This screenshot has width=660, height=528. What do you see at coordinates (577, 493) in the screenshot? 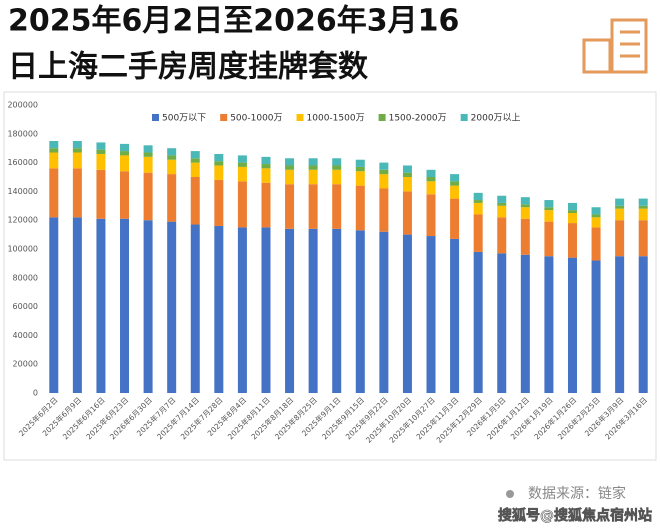
I see `source: 数据来源：链家` at bounding box center [577, 493].